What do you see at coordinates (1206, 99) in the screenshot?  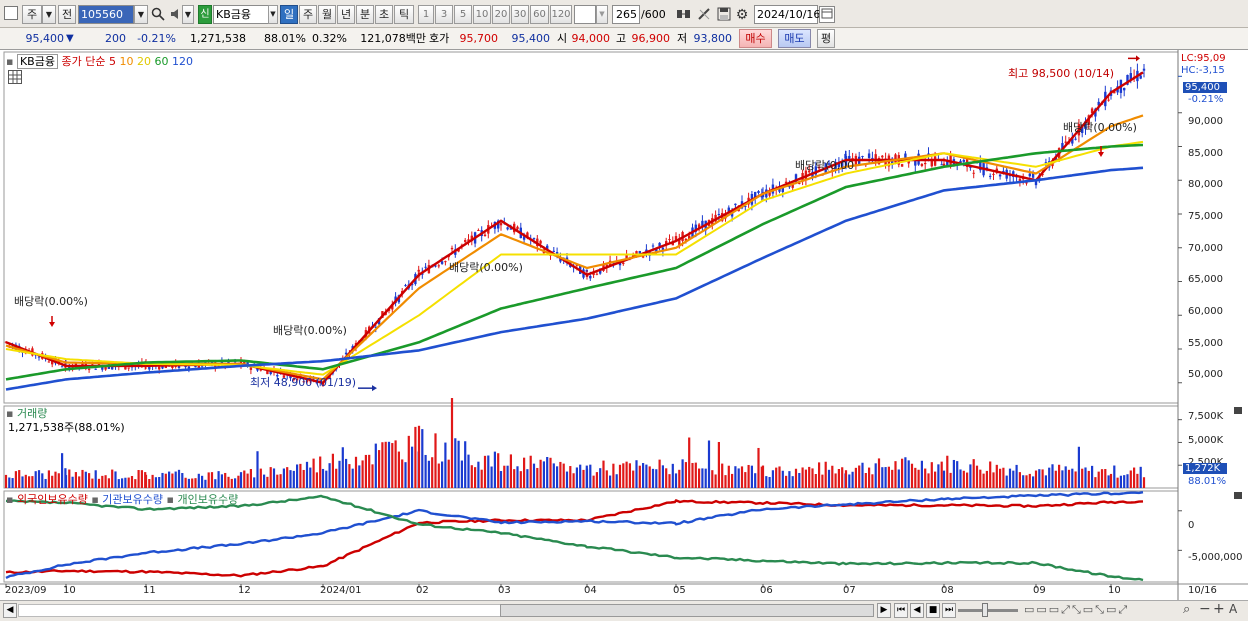 I see `current-change-label: -0.21%` at bounding box center [1206, 99].